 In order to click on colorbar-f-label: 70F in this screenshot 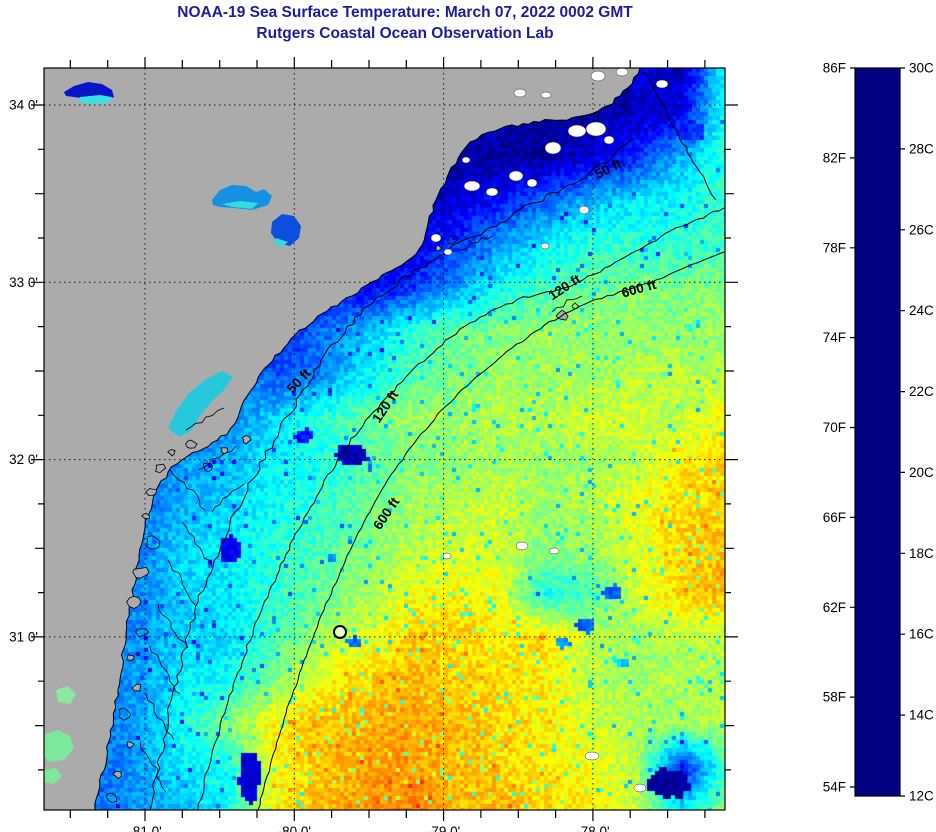, I will do `click(834, 427)`.